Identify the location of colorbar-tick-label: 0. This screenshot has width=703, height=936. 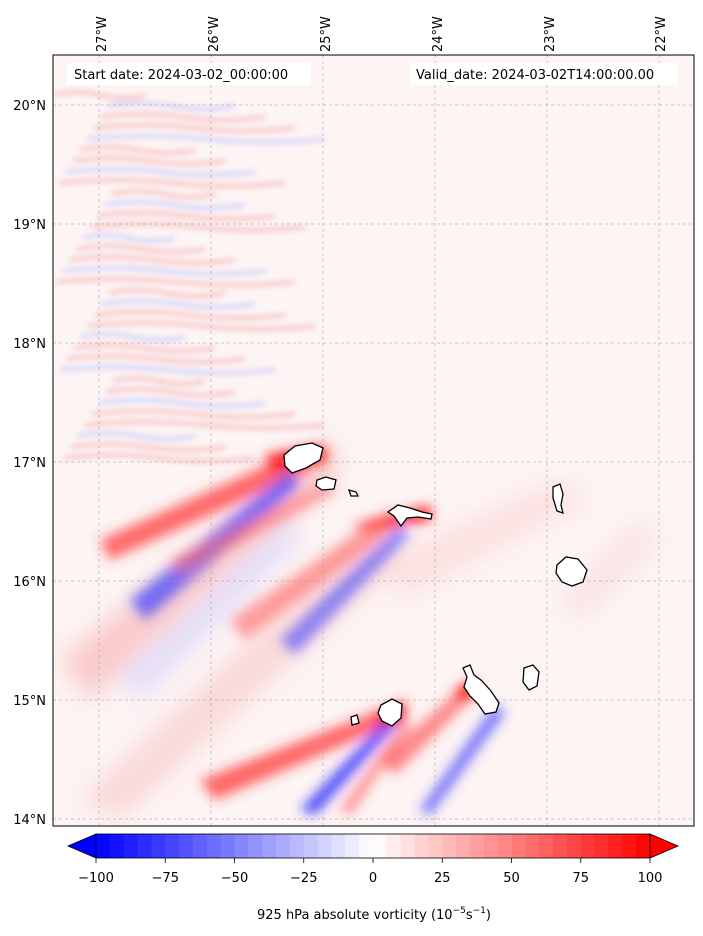
(373, 878).